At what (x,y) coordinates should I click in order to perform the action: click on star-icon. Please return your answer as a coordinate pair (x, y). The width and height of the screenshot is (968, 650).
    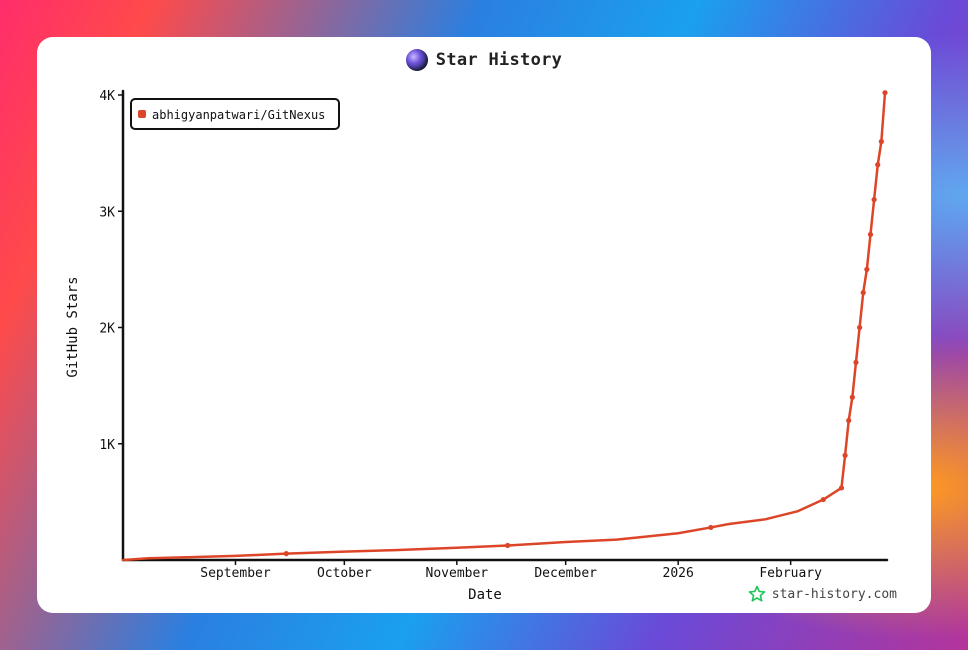
    Looking at the image, I should click on (757, 593).